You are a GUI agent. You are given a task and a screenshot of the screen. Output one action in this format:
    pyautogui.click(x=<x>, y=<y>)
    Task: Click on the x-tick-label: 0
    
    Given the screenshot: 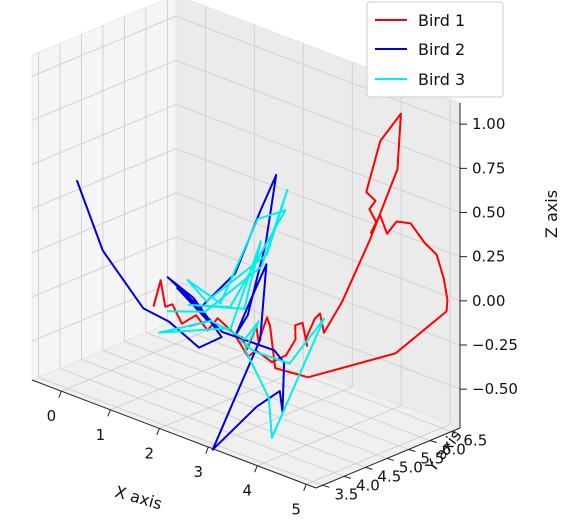 What is the action you would take?
    pyautogui.click(x=52, y=416)
    